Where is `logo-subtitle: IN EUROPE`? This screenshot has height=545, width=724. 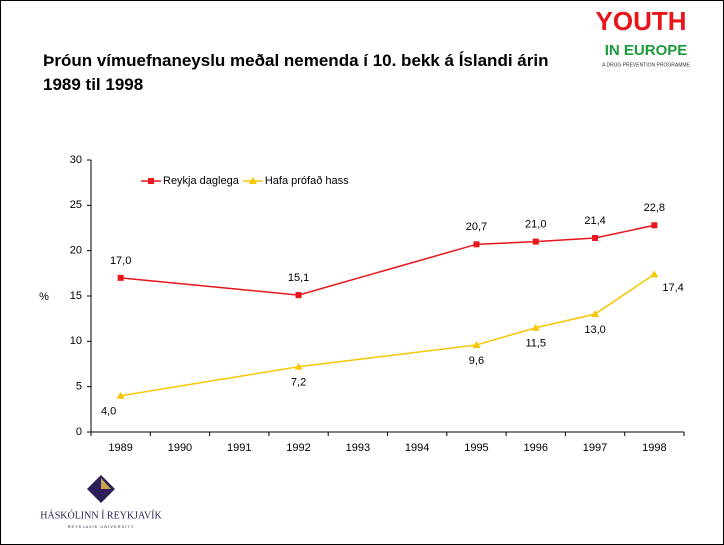 logo-subtitle: IN EUROPE is located at coordinates (646, 50).